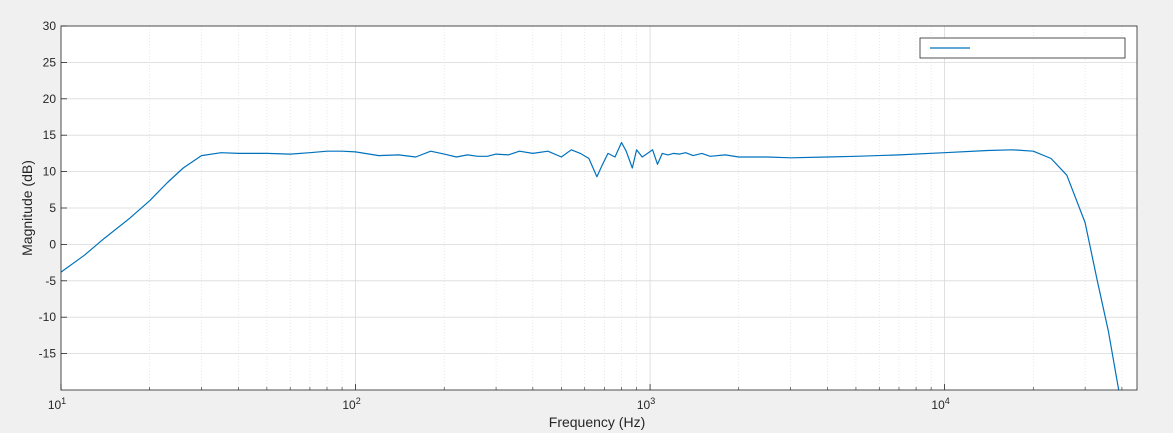 Image resolution: width=1173 pixels, height=433 pixels. I want to click on y-tick-label: 25, so click(50, 62).